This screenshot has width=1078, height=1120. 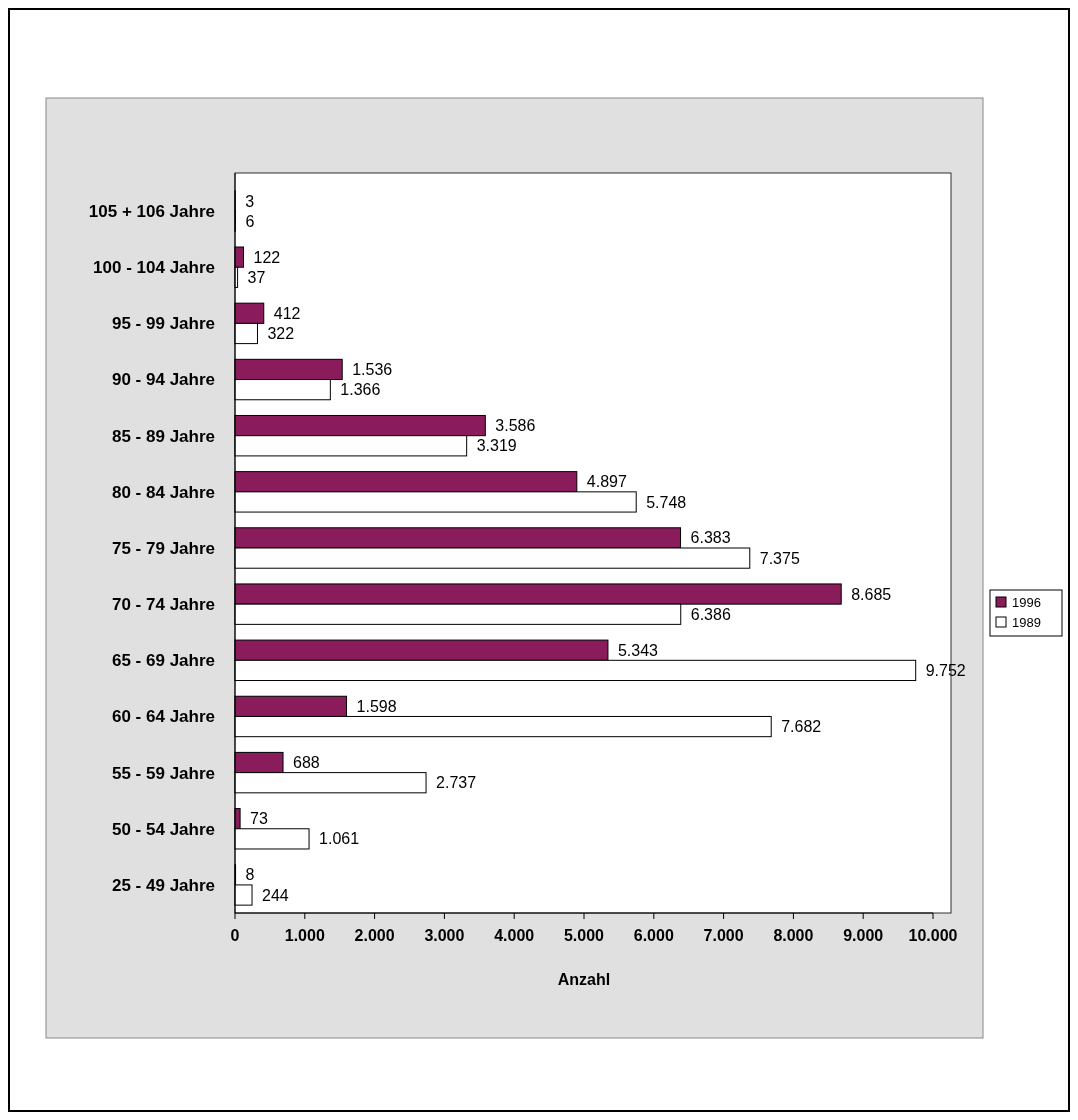 I want to click on y-tick-label: 75 - 79 Jahre, so click(x=163, y=548).